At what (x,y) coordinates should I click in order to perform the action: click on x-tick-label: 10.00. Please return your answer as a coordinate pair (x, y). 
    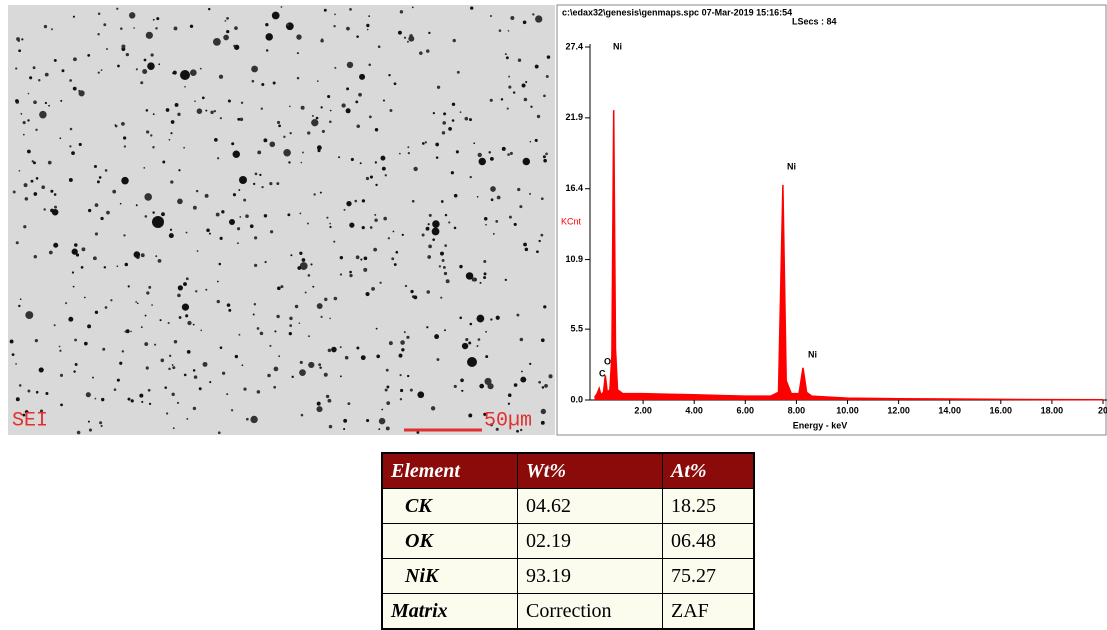
    Looking at the image, I should click on (847, 410).